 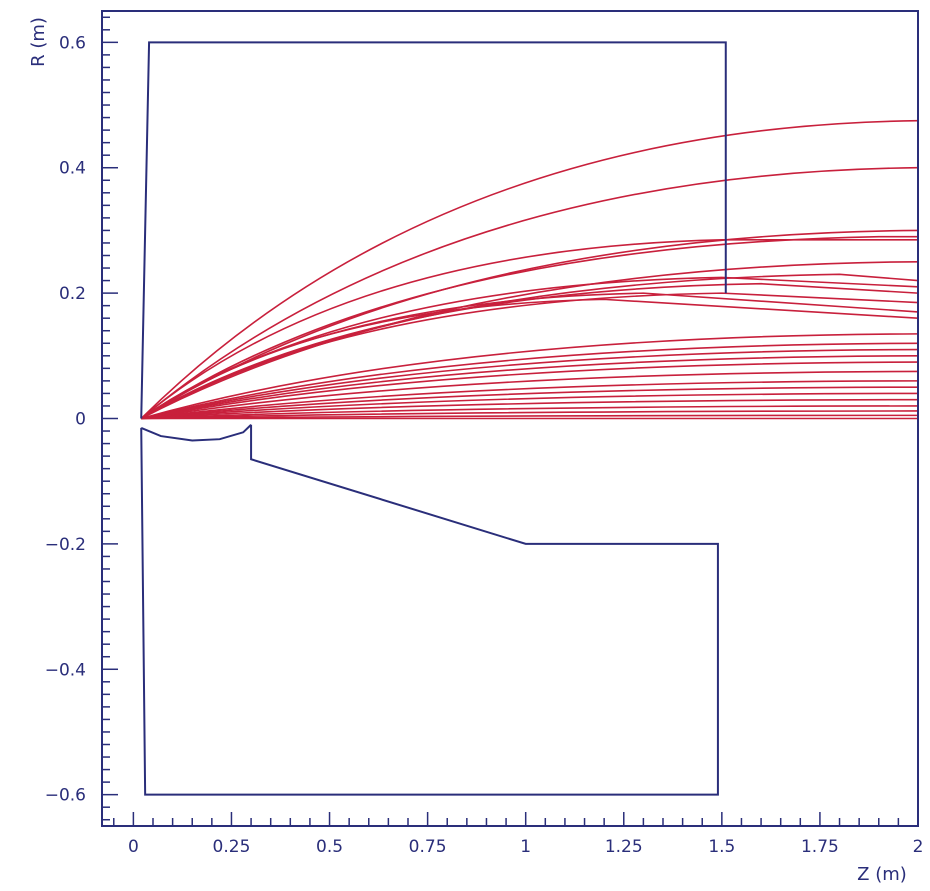 What do you see at coordinates (525, 847) in the screenshot?
I see `x-tick-label: 1` at bounding box center [525, 847].